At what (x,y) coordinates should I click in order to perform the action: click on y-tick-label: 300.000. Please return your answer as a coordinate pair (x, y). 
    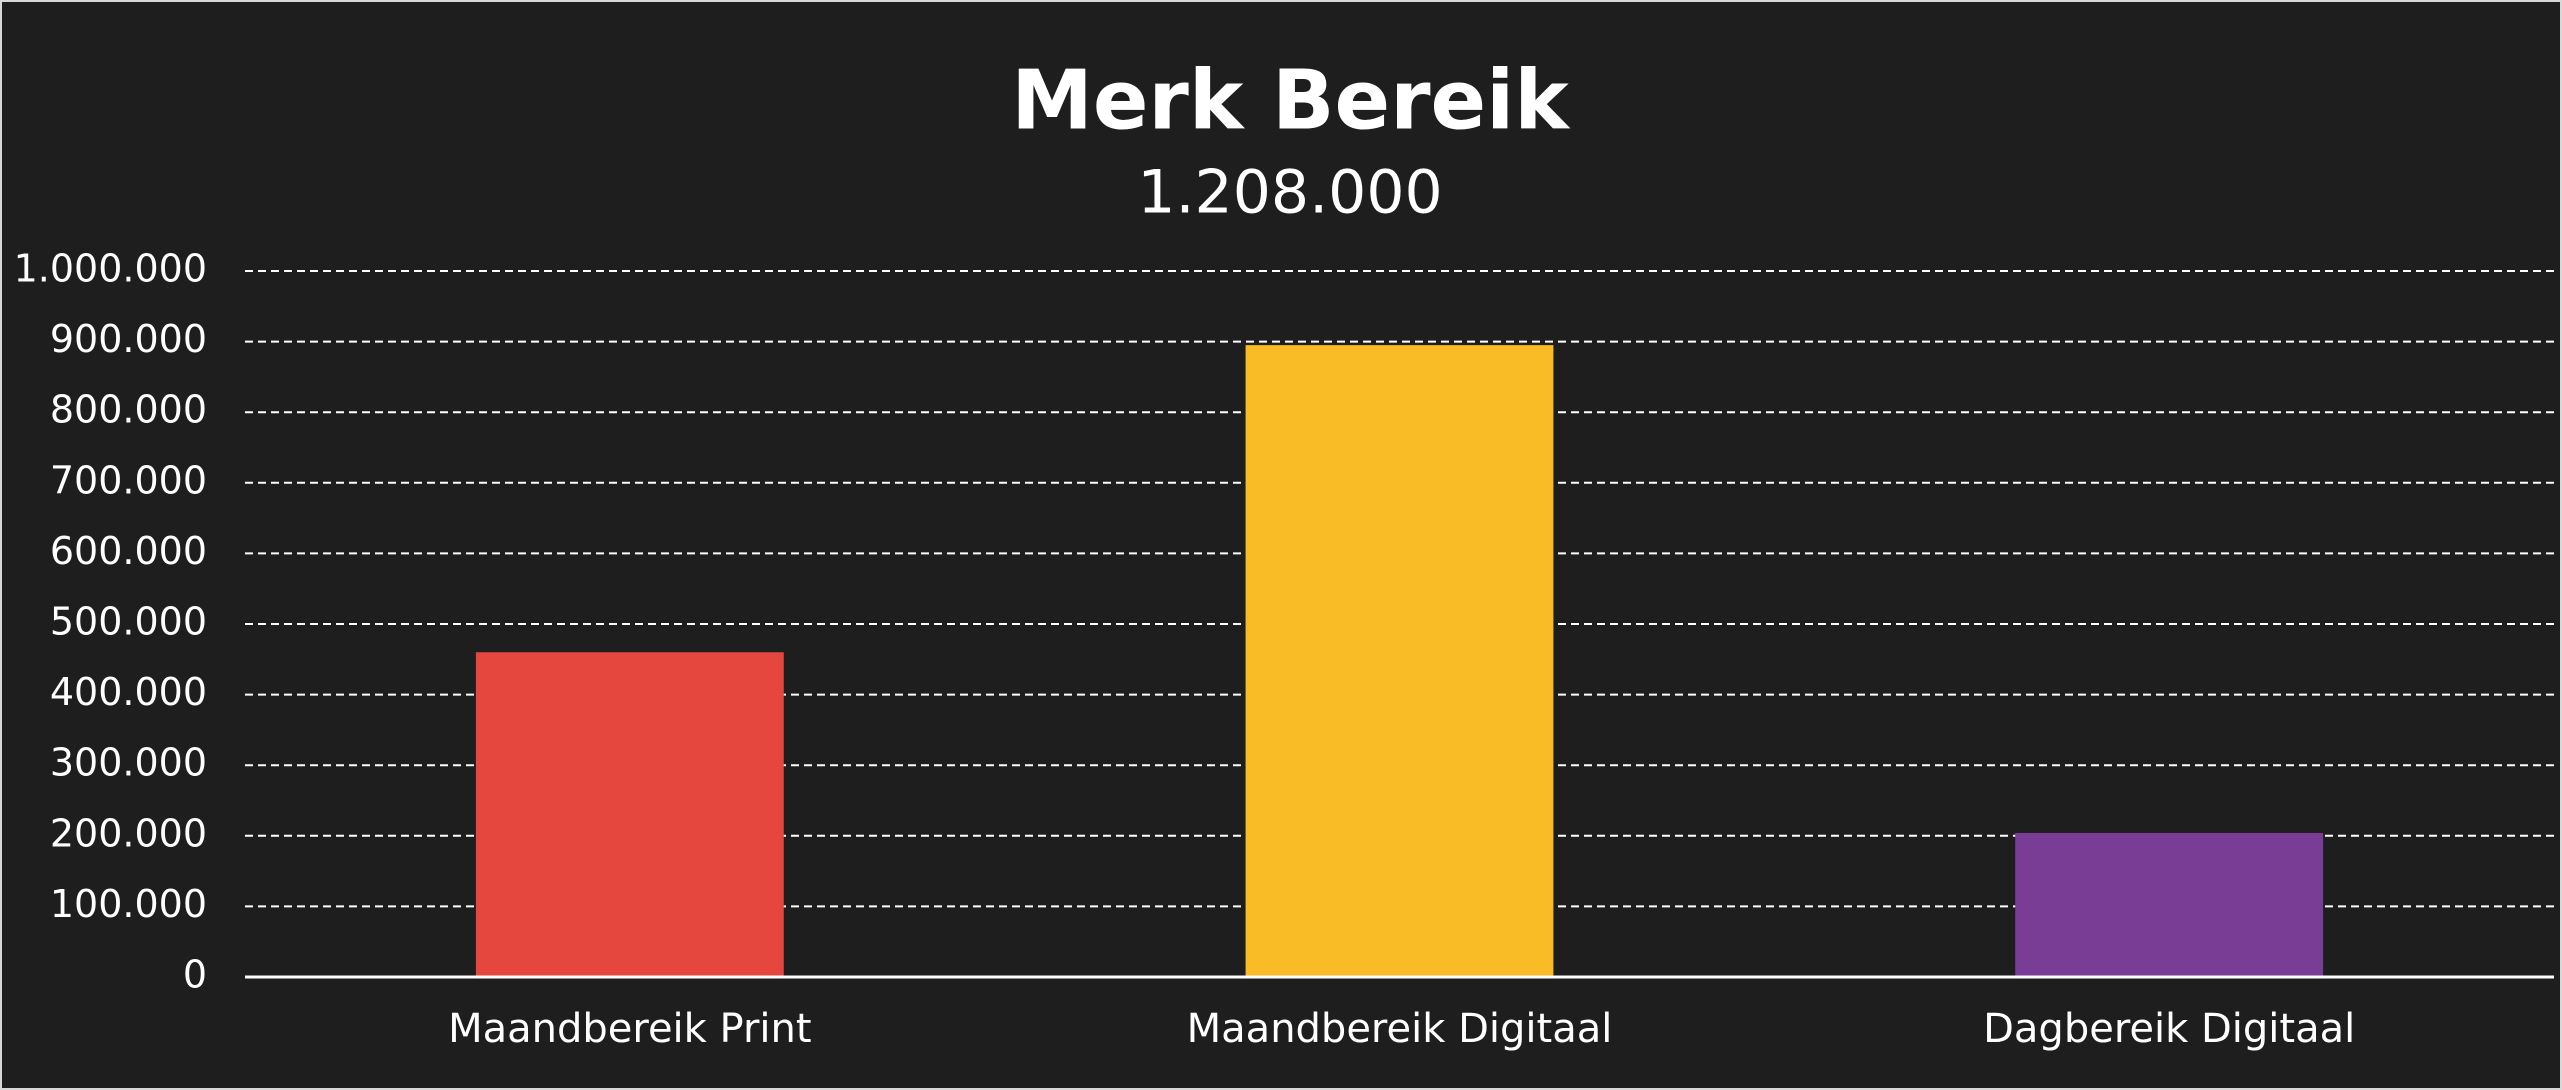
    Looking at the image, I should click on (128, 763).